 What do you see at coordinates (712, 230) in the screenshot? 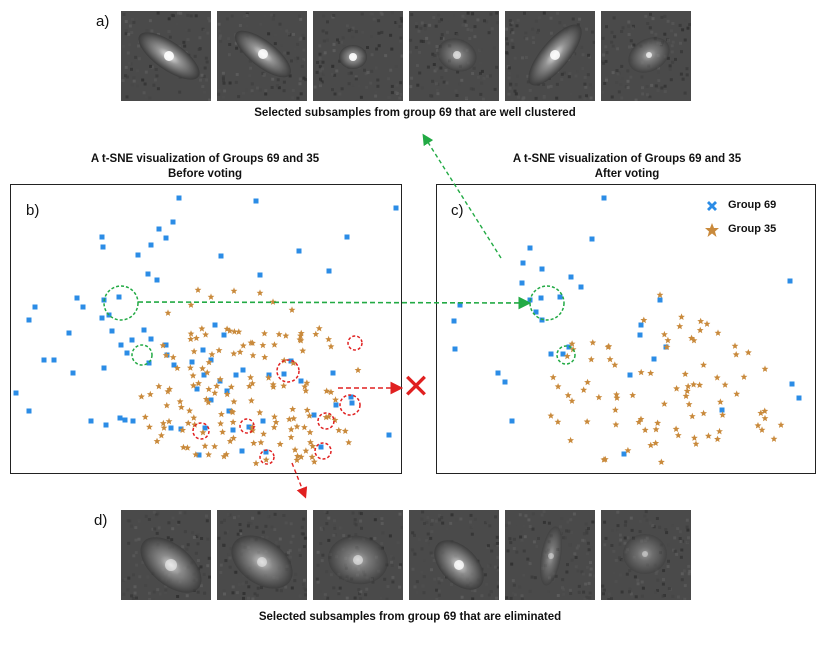
I see `star-marker-icon` at bounding box center [712, 230].